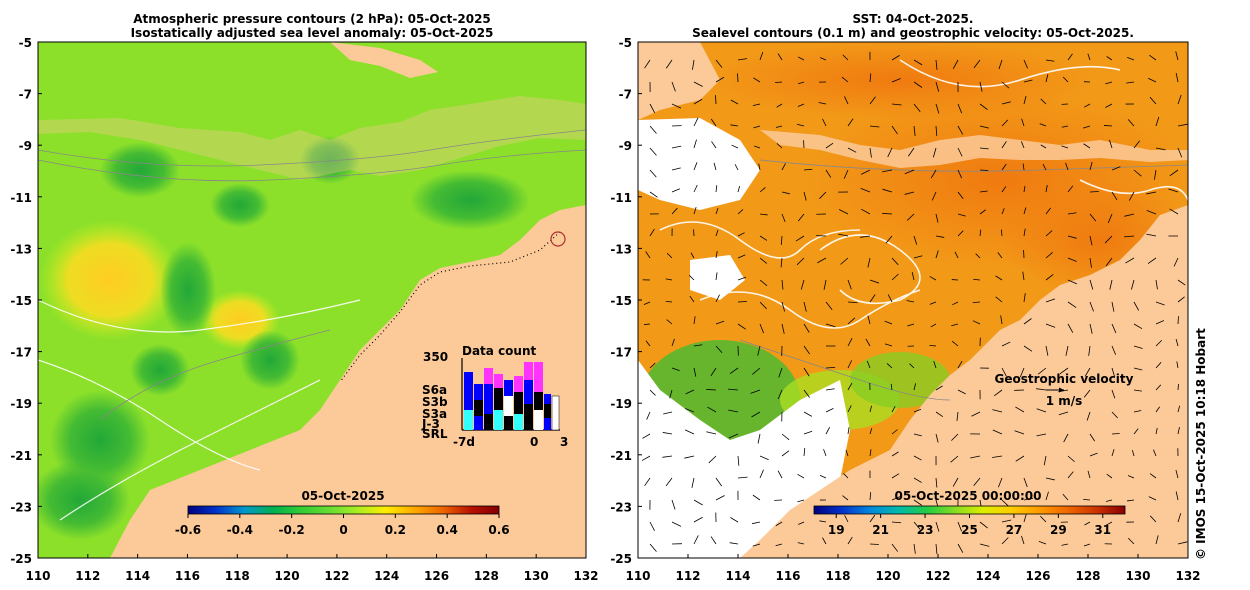 This screenshot has height=590, width=1250. Describe the element at coordinates (21, 456) in the screenshot. I see `lat-tick-label: -21` at that location.